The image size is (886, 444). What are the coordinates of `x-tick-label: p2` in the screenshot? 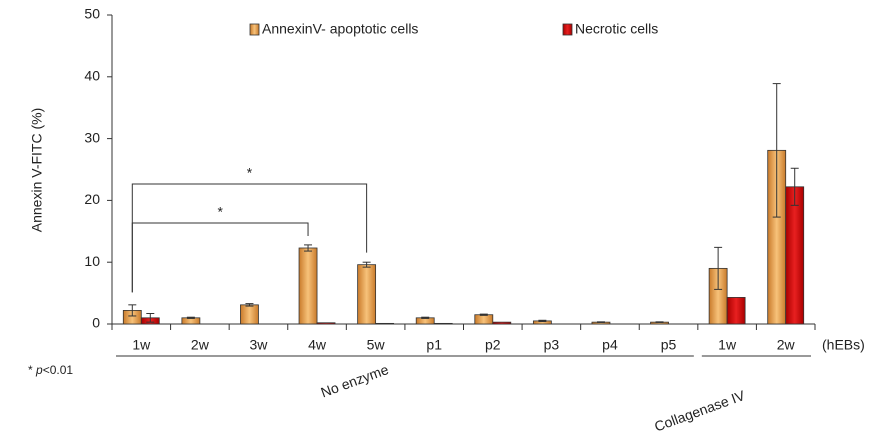 It's located at (493, 345).